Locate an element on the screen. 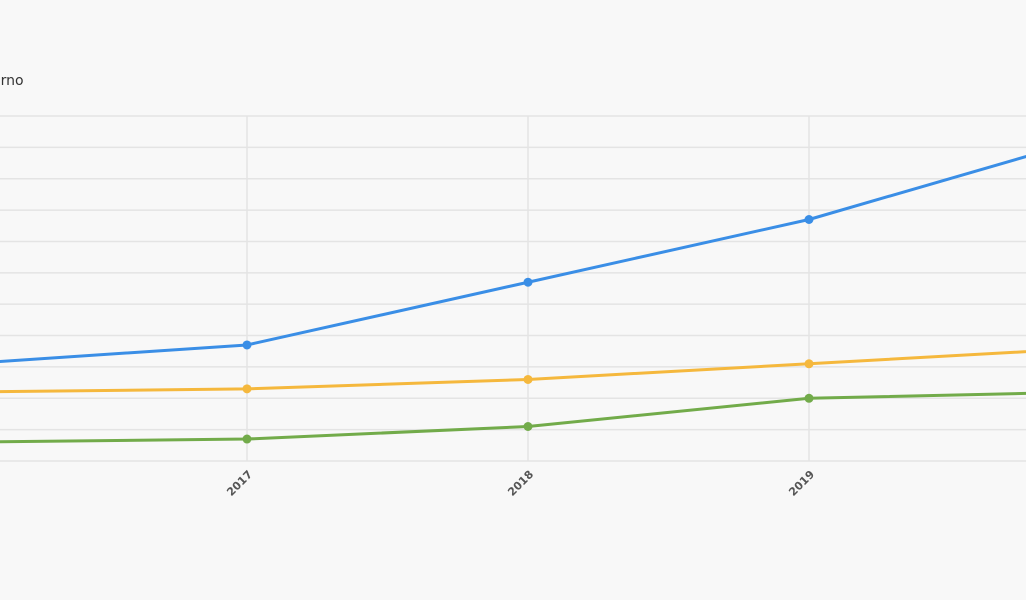  x-axis-ticks: 2017 2018 2019 is located at coordinates (520, 483).